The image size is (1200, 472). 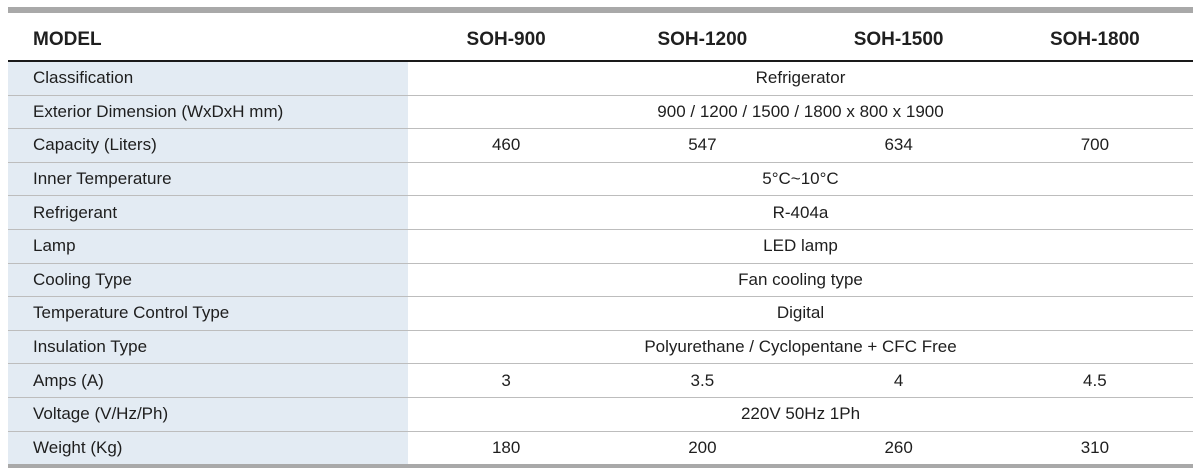 What do you see at coordinates (600, 466) in the screenshot?
I see `bottom-rule` at bounding box center [600, 466].